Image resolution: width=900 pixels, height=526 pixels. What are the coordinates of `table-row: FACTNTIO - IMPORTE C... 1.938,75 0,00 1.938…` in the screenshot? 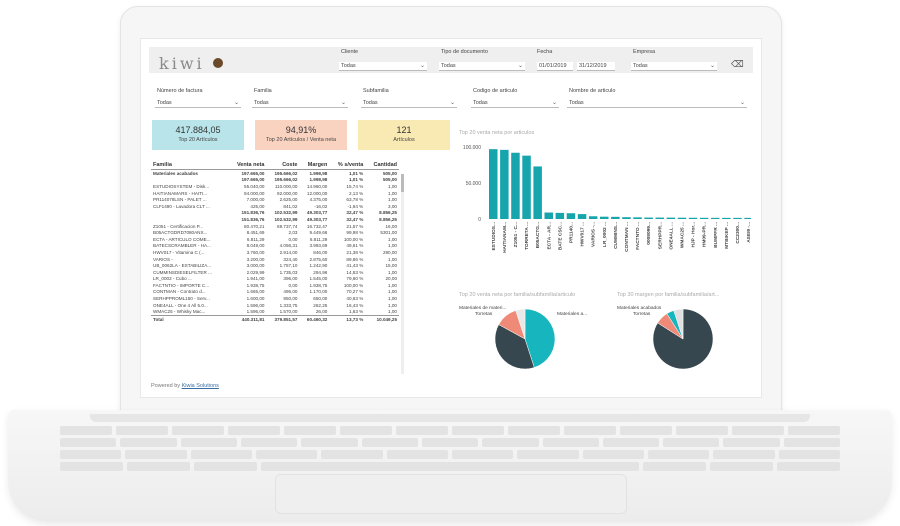 It's located at (275, 285).